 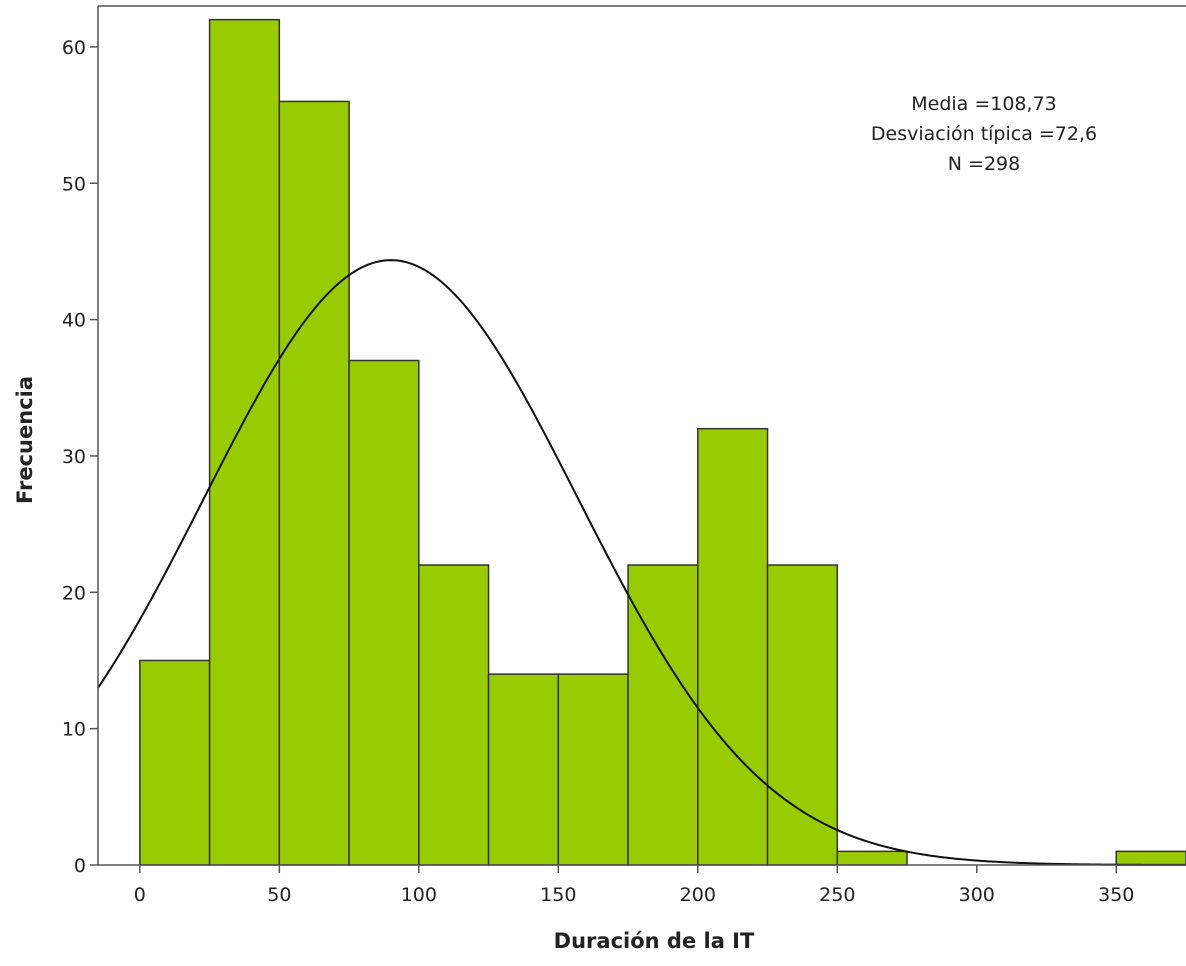 What do you see at coordinates (984, 104) in the screenshot?
I see `mean-annotation: Media =108,73` at bounding box center [984, 104].